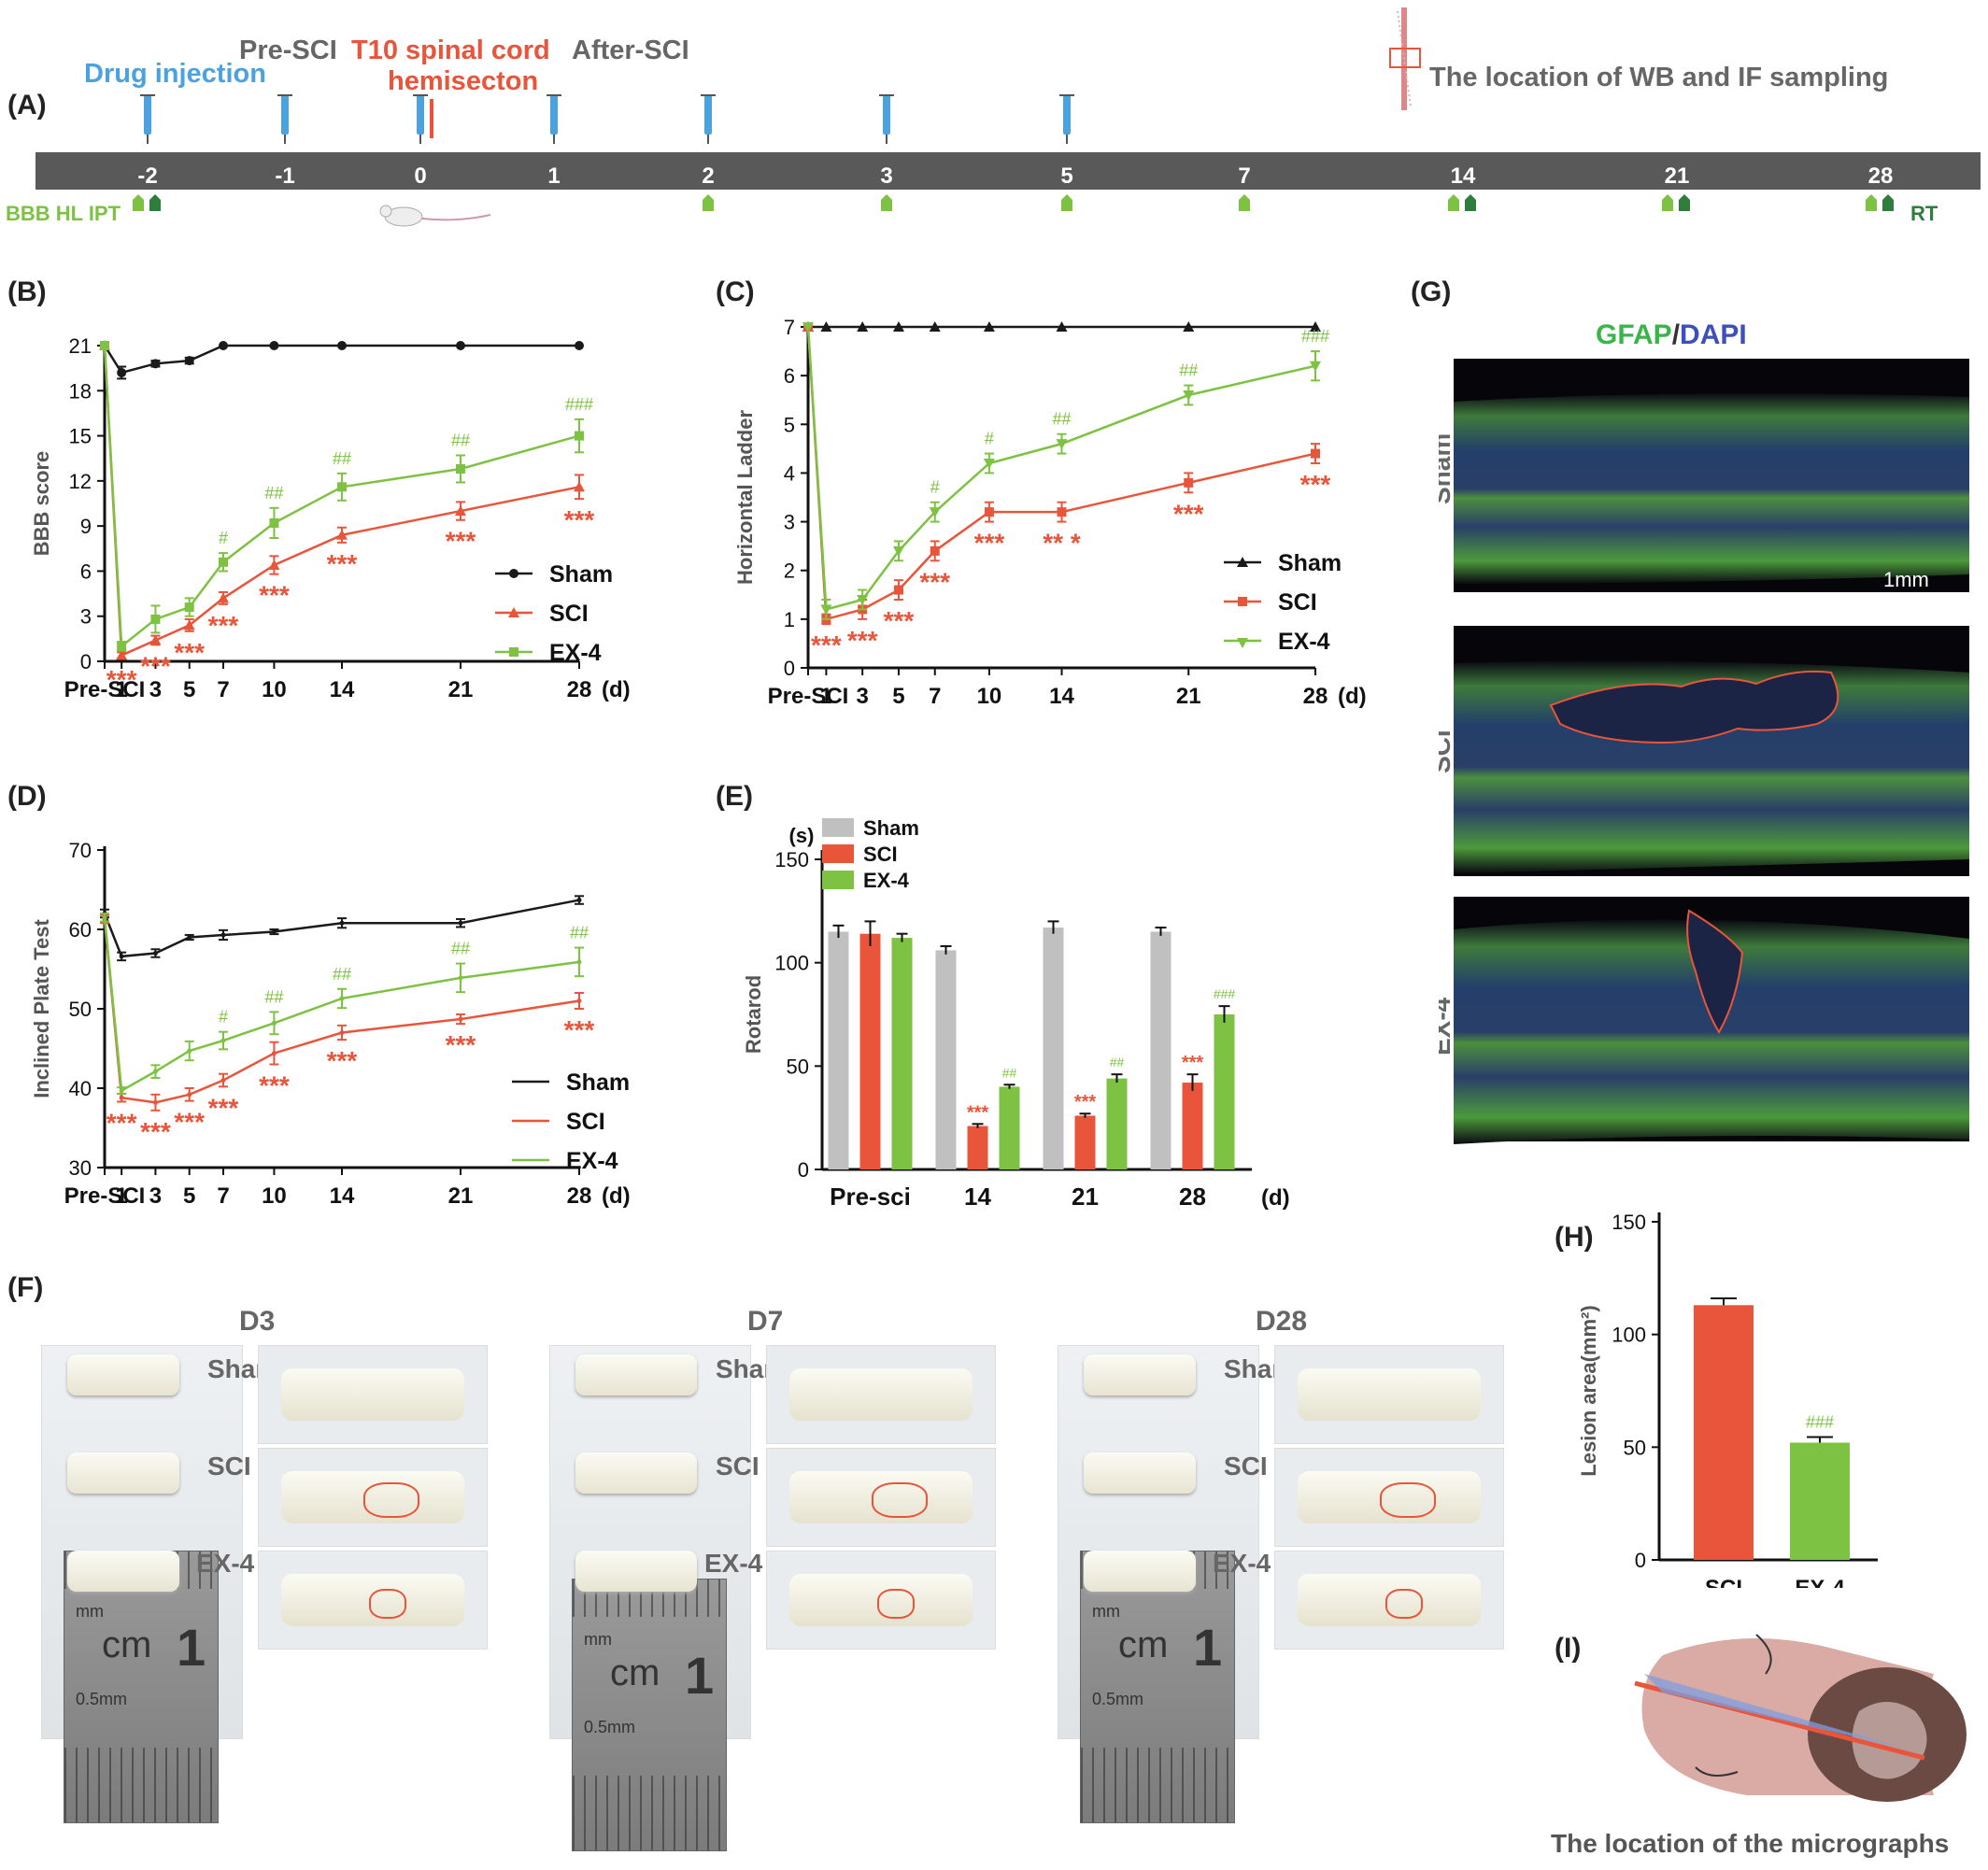 Image resolution: width=1988 pixels, height=1870 pixels. What do you see at coordinates (1924, 213) in the screenshot?
I see `rt-label: RT` at bounding box center [1924, 213].